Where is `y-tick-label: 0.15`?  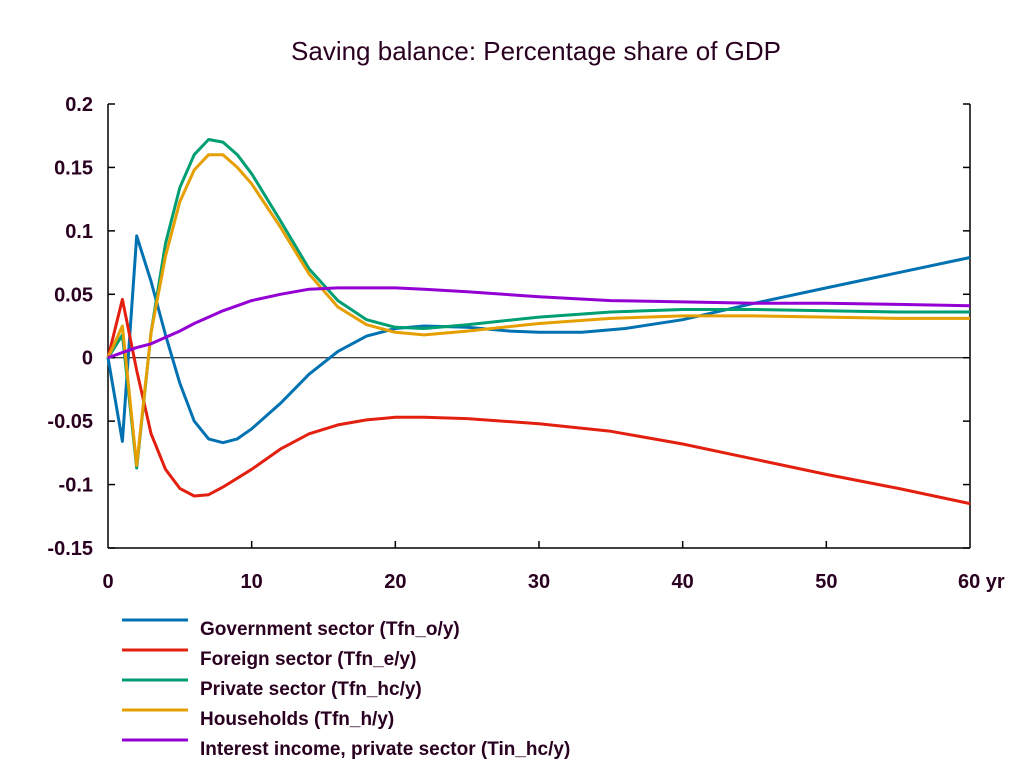 y-tick-label: 0.15 is located at coordinates (73, 168).